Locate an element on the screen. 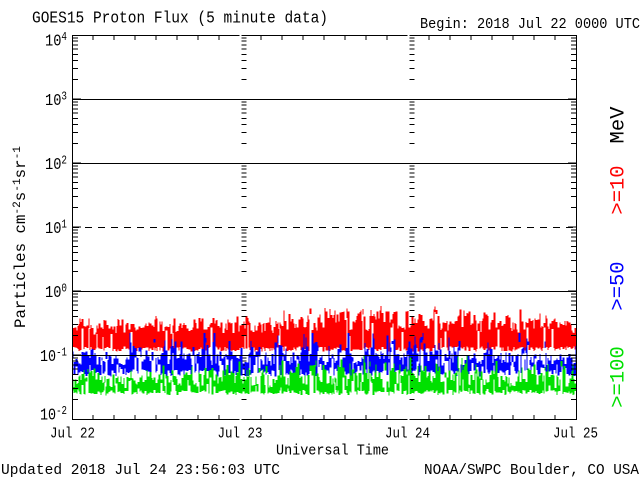  svg-text: NOAA/SWPC Boulder, CO USA is located at coordinates (531, 470).